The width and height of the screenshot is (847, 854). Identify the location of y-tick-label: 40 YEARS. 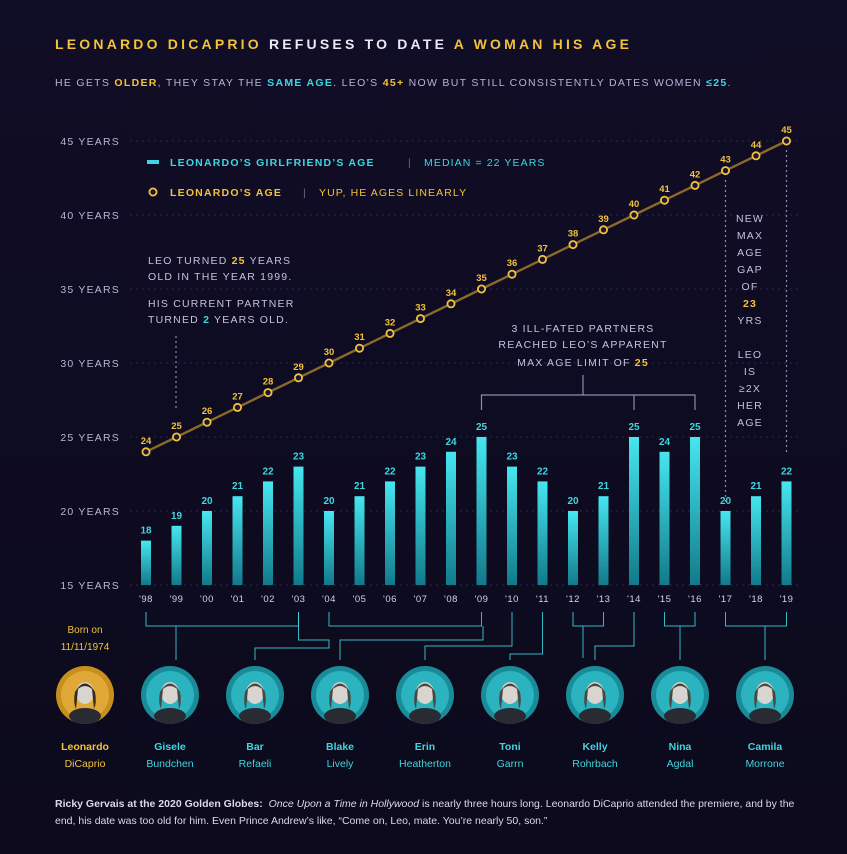
(90, 216).